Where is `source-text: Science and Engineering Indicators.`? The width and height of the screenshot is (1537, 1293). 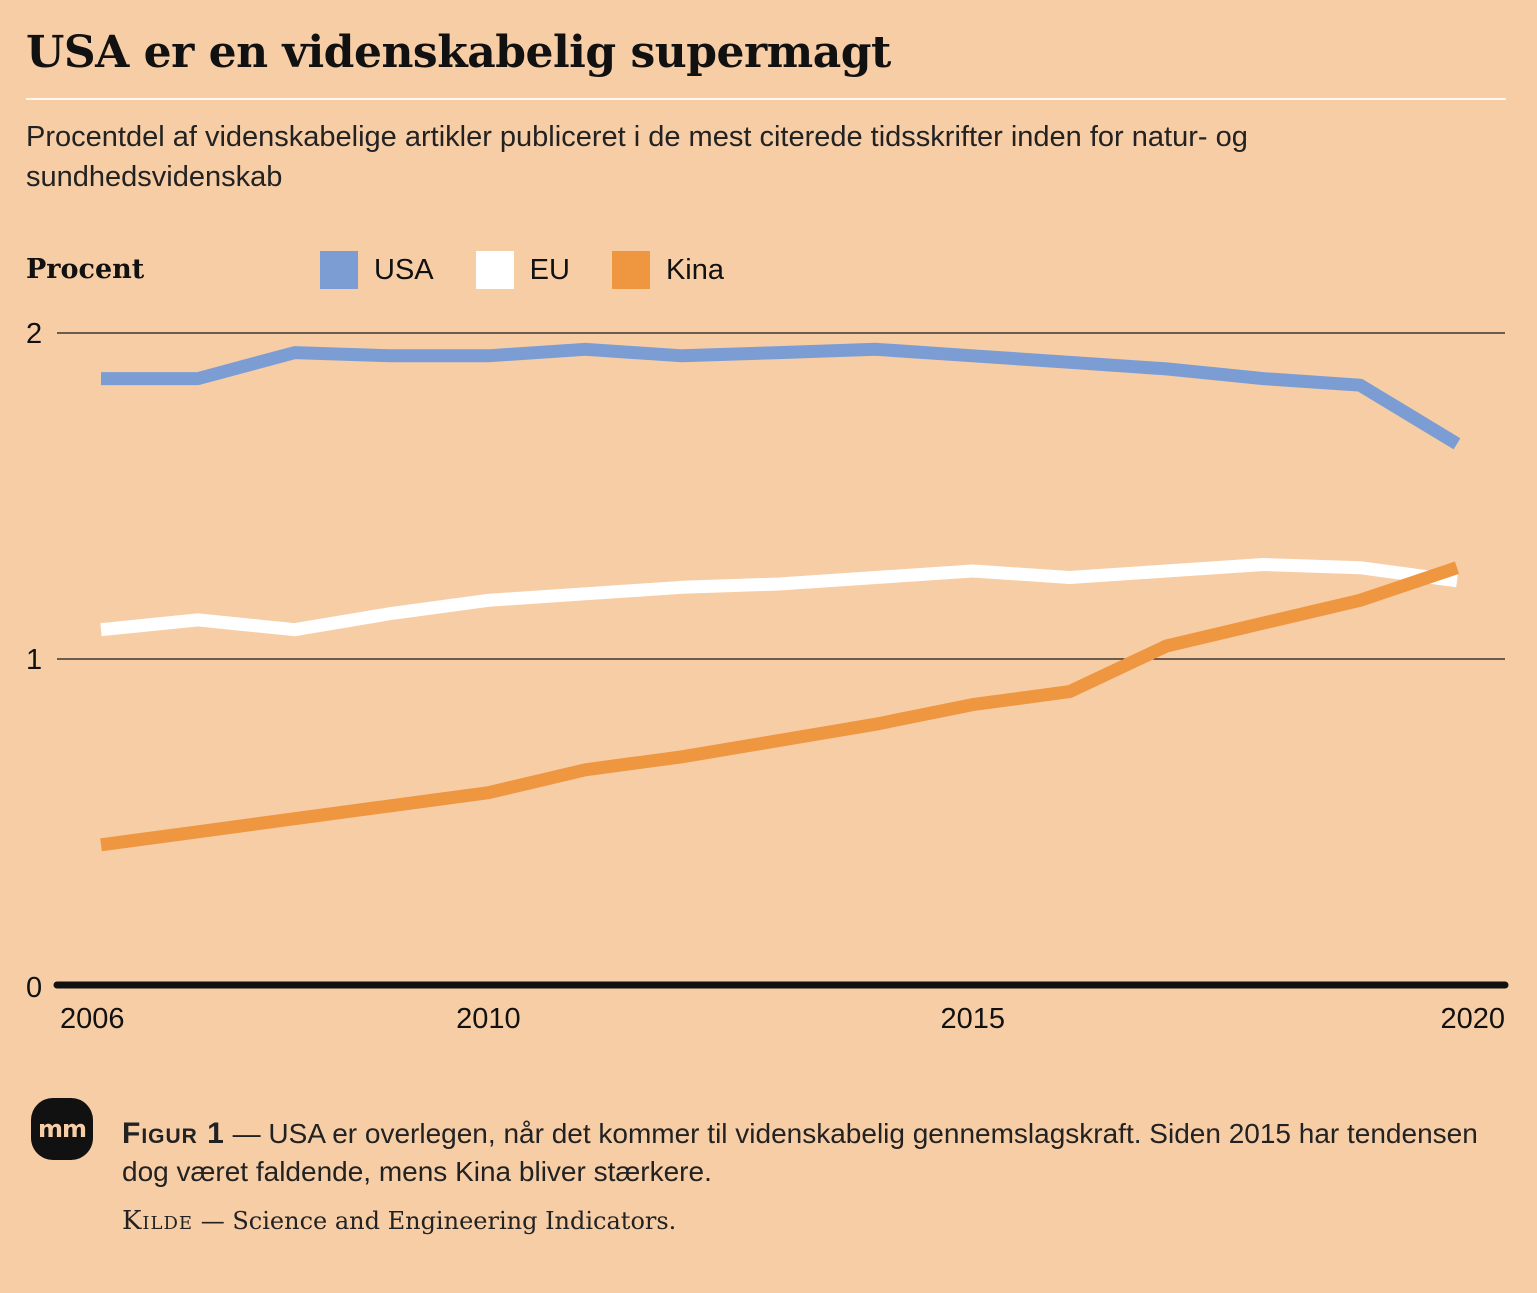 source-text: Science and Engineering Indicators. is located at coordinates (454, 1221).